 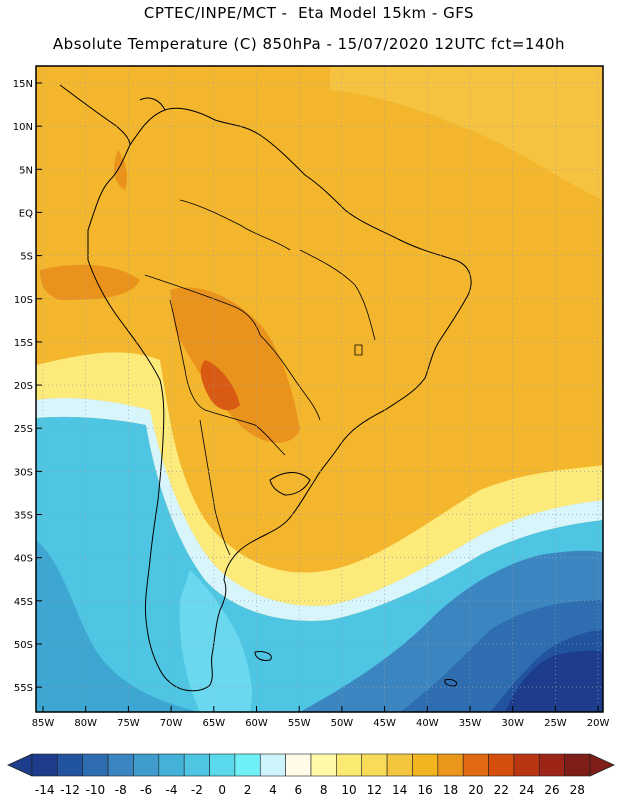 What do you see at coordinates (526, 790) in the screenshot?
I see `colorbar-label: 24` at bounding box center [526, 790].